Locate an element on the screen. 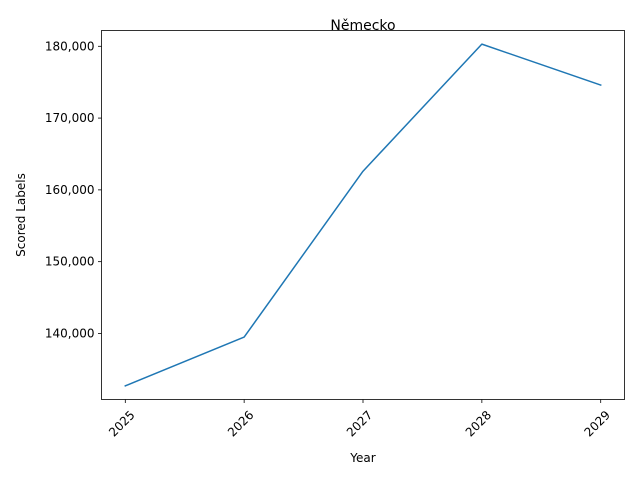  y-axis-label: Scored Labels is located at coordinates (21, 215).